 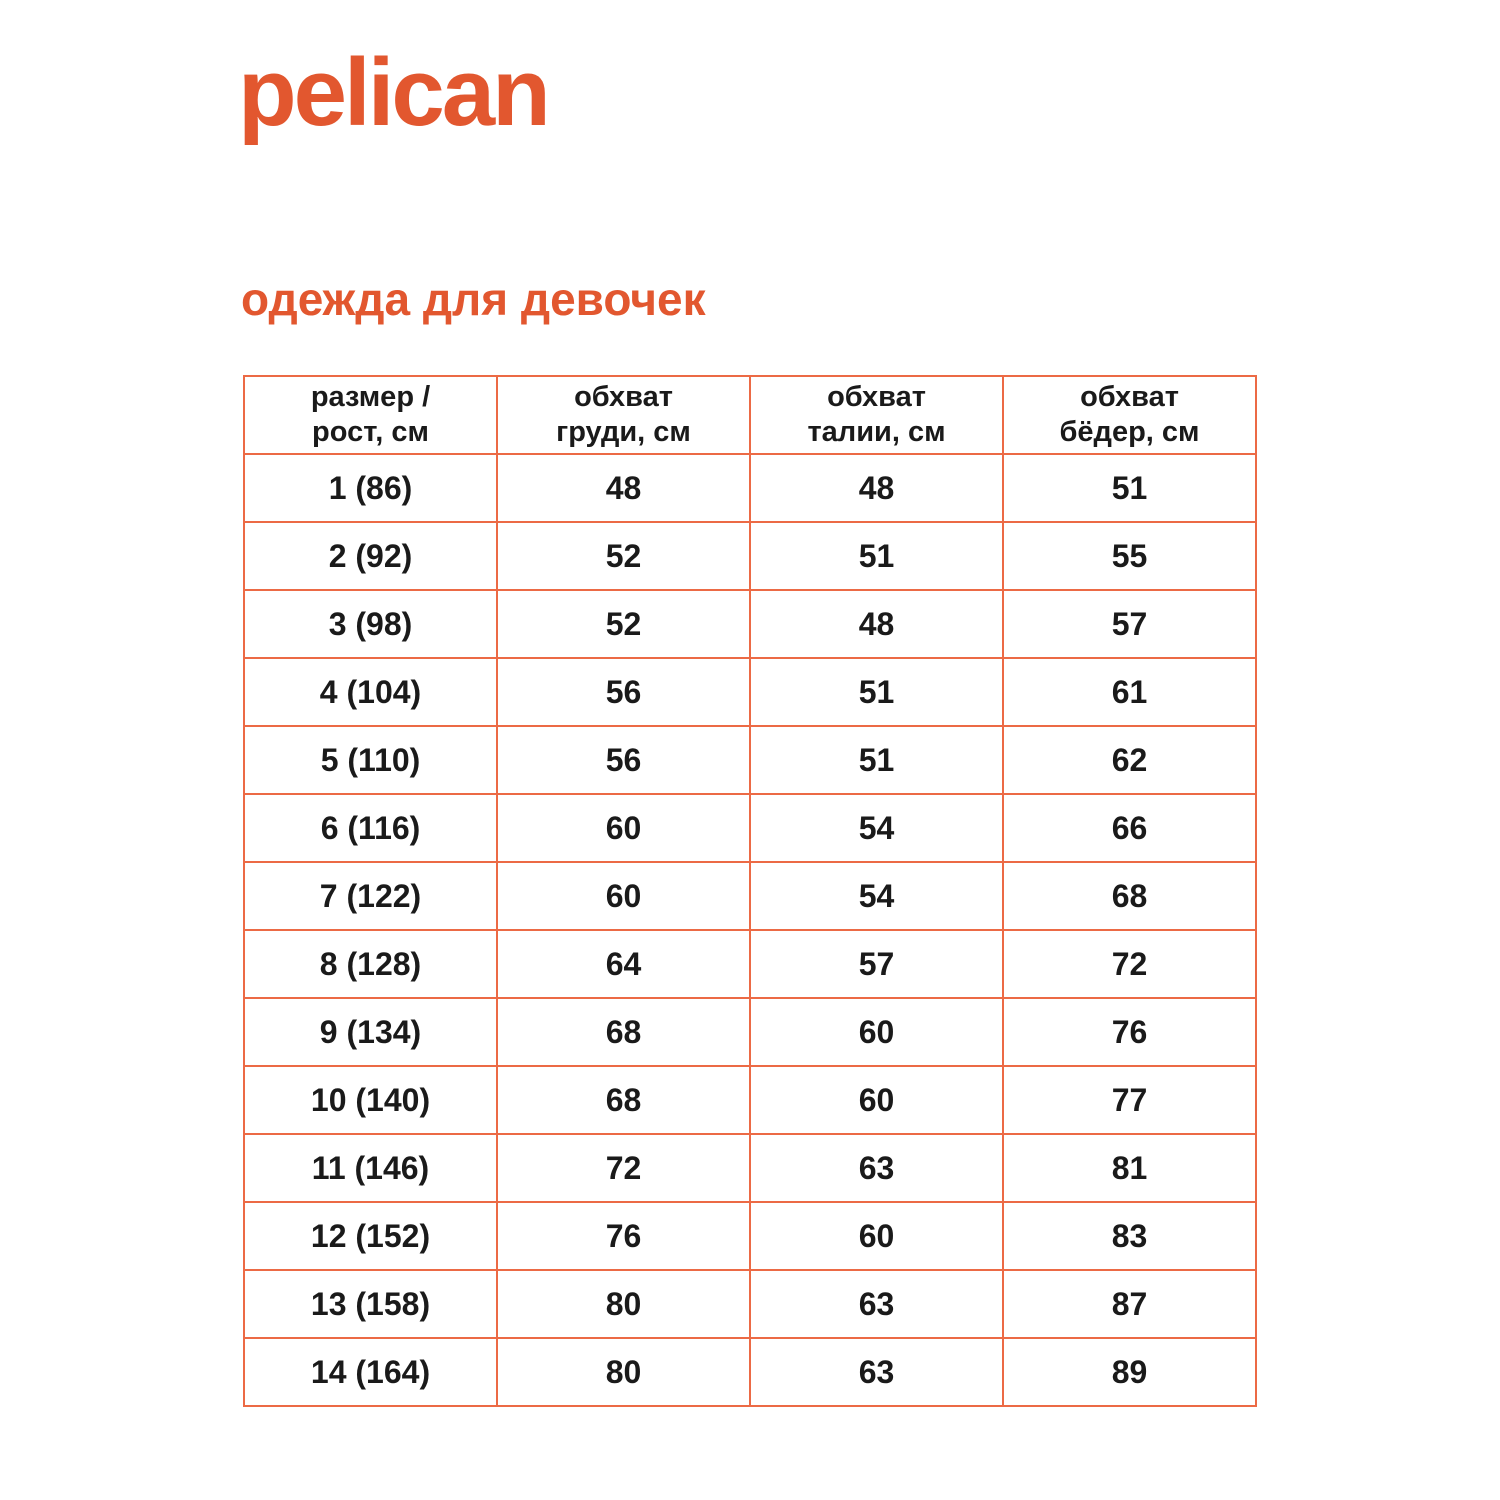 What do you see at coordinates (1129, 760) in the screenshot?
I see `table-cell: 62` at bounding box center [1129, 760].